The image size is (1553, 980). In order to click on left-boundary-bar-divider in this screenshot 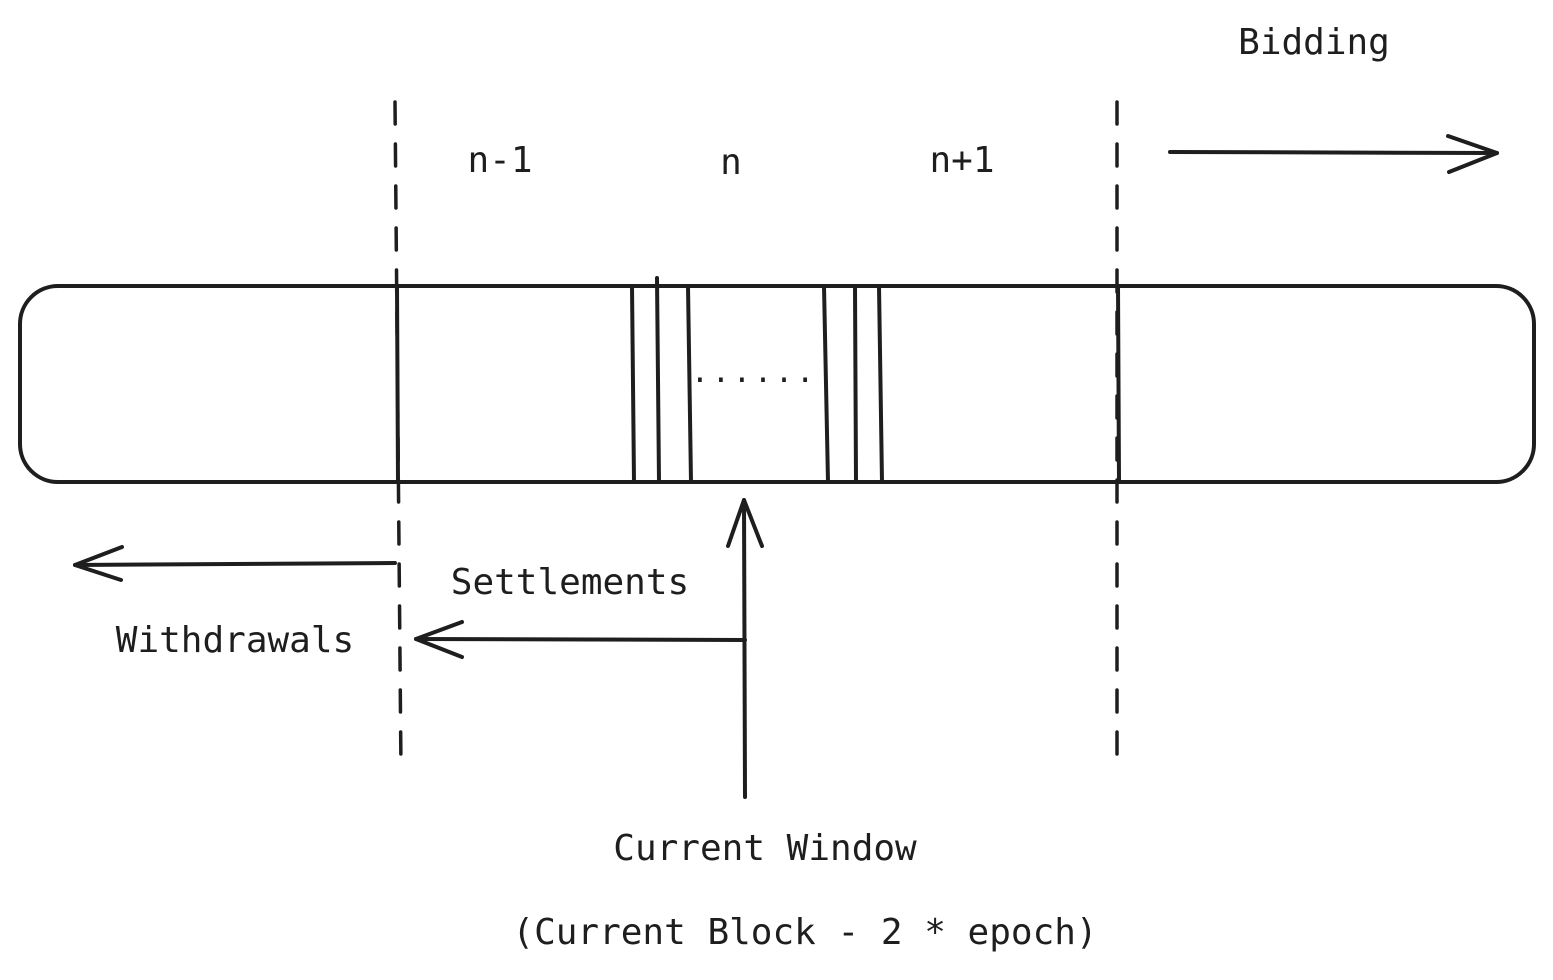, I will do `click(397, 384)`.